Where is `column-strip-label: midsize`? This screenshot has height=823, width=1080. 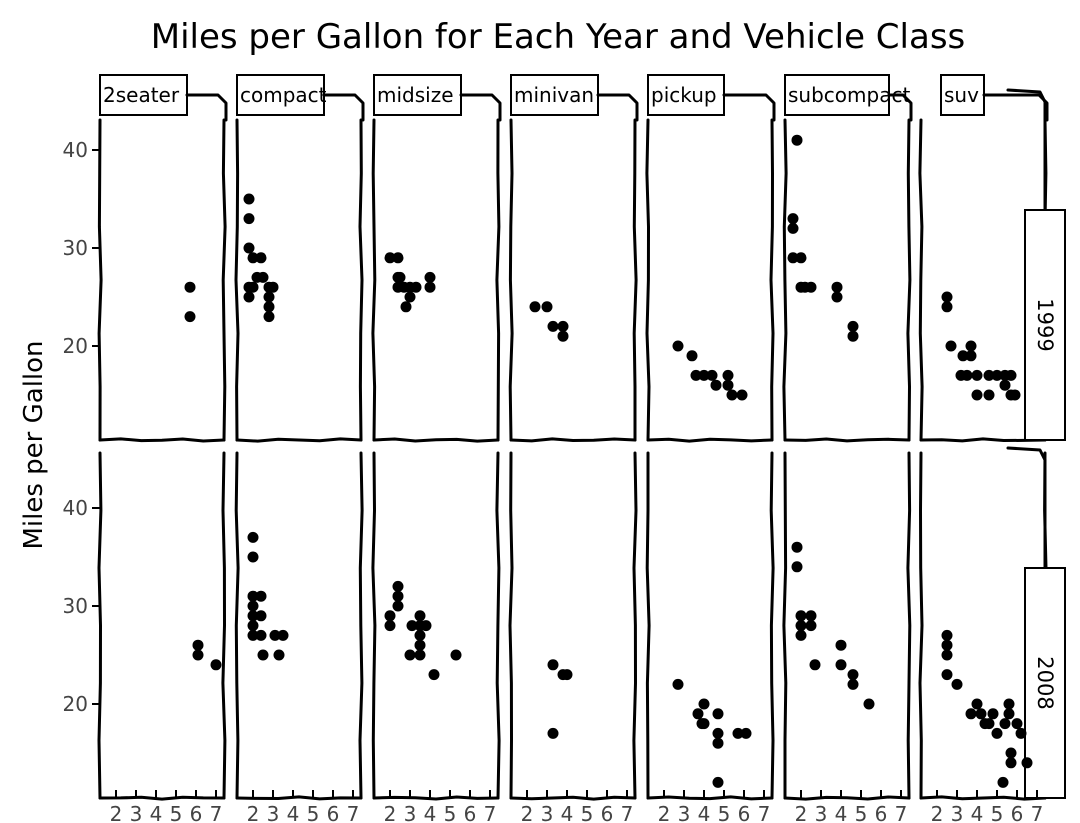
column-strip-label: midsize is located at coordinates (415, 95).